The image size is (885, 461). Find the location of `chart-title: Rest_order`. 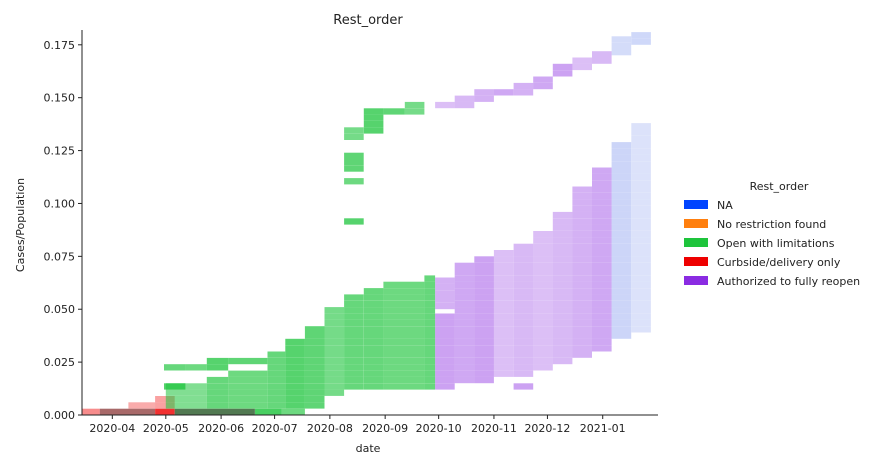

chart-title: Rest_order is located at coordinates (368, 20).